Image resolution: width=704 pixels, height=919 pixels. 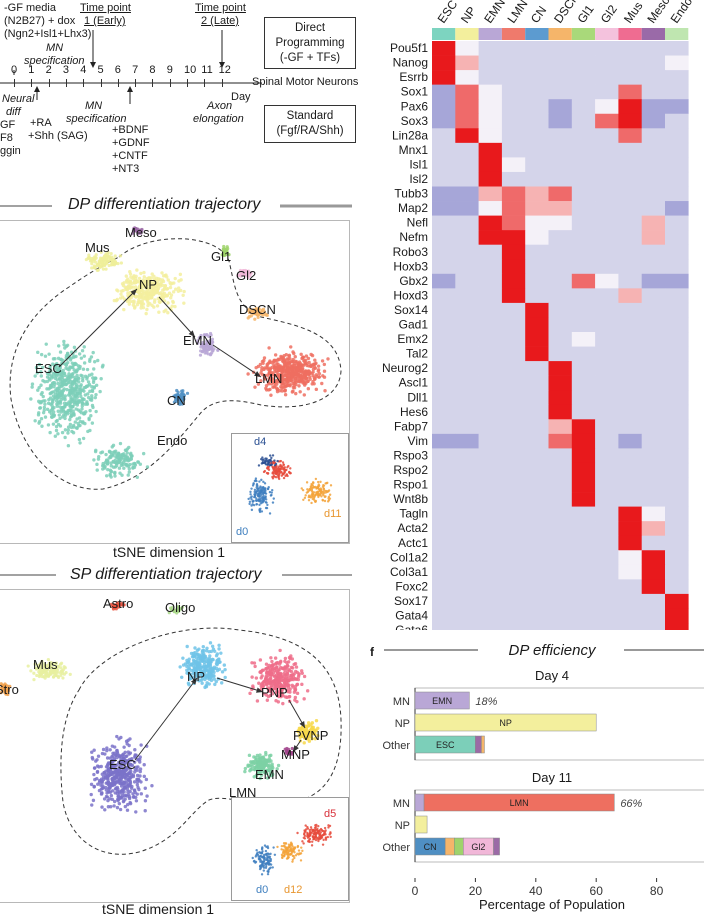 I want to click on heatmap-row-label: Robo3, so click(x=411, y=252).